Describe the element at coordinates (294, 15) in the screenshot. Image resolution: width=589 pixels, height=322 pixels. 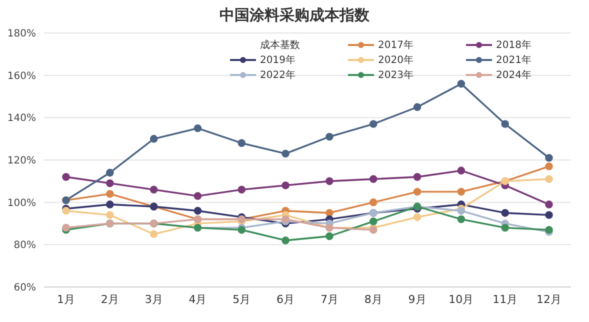
I see `chart-title: 中国涂料采购成本指数` at that location.